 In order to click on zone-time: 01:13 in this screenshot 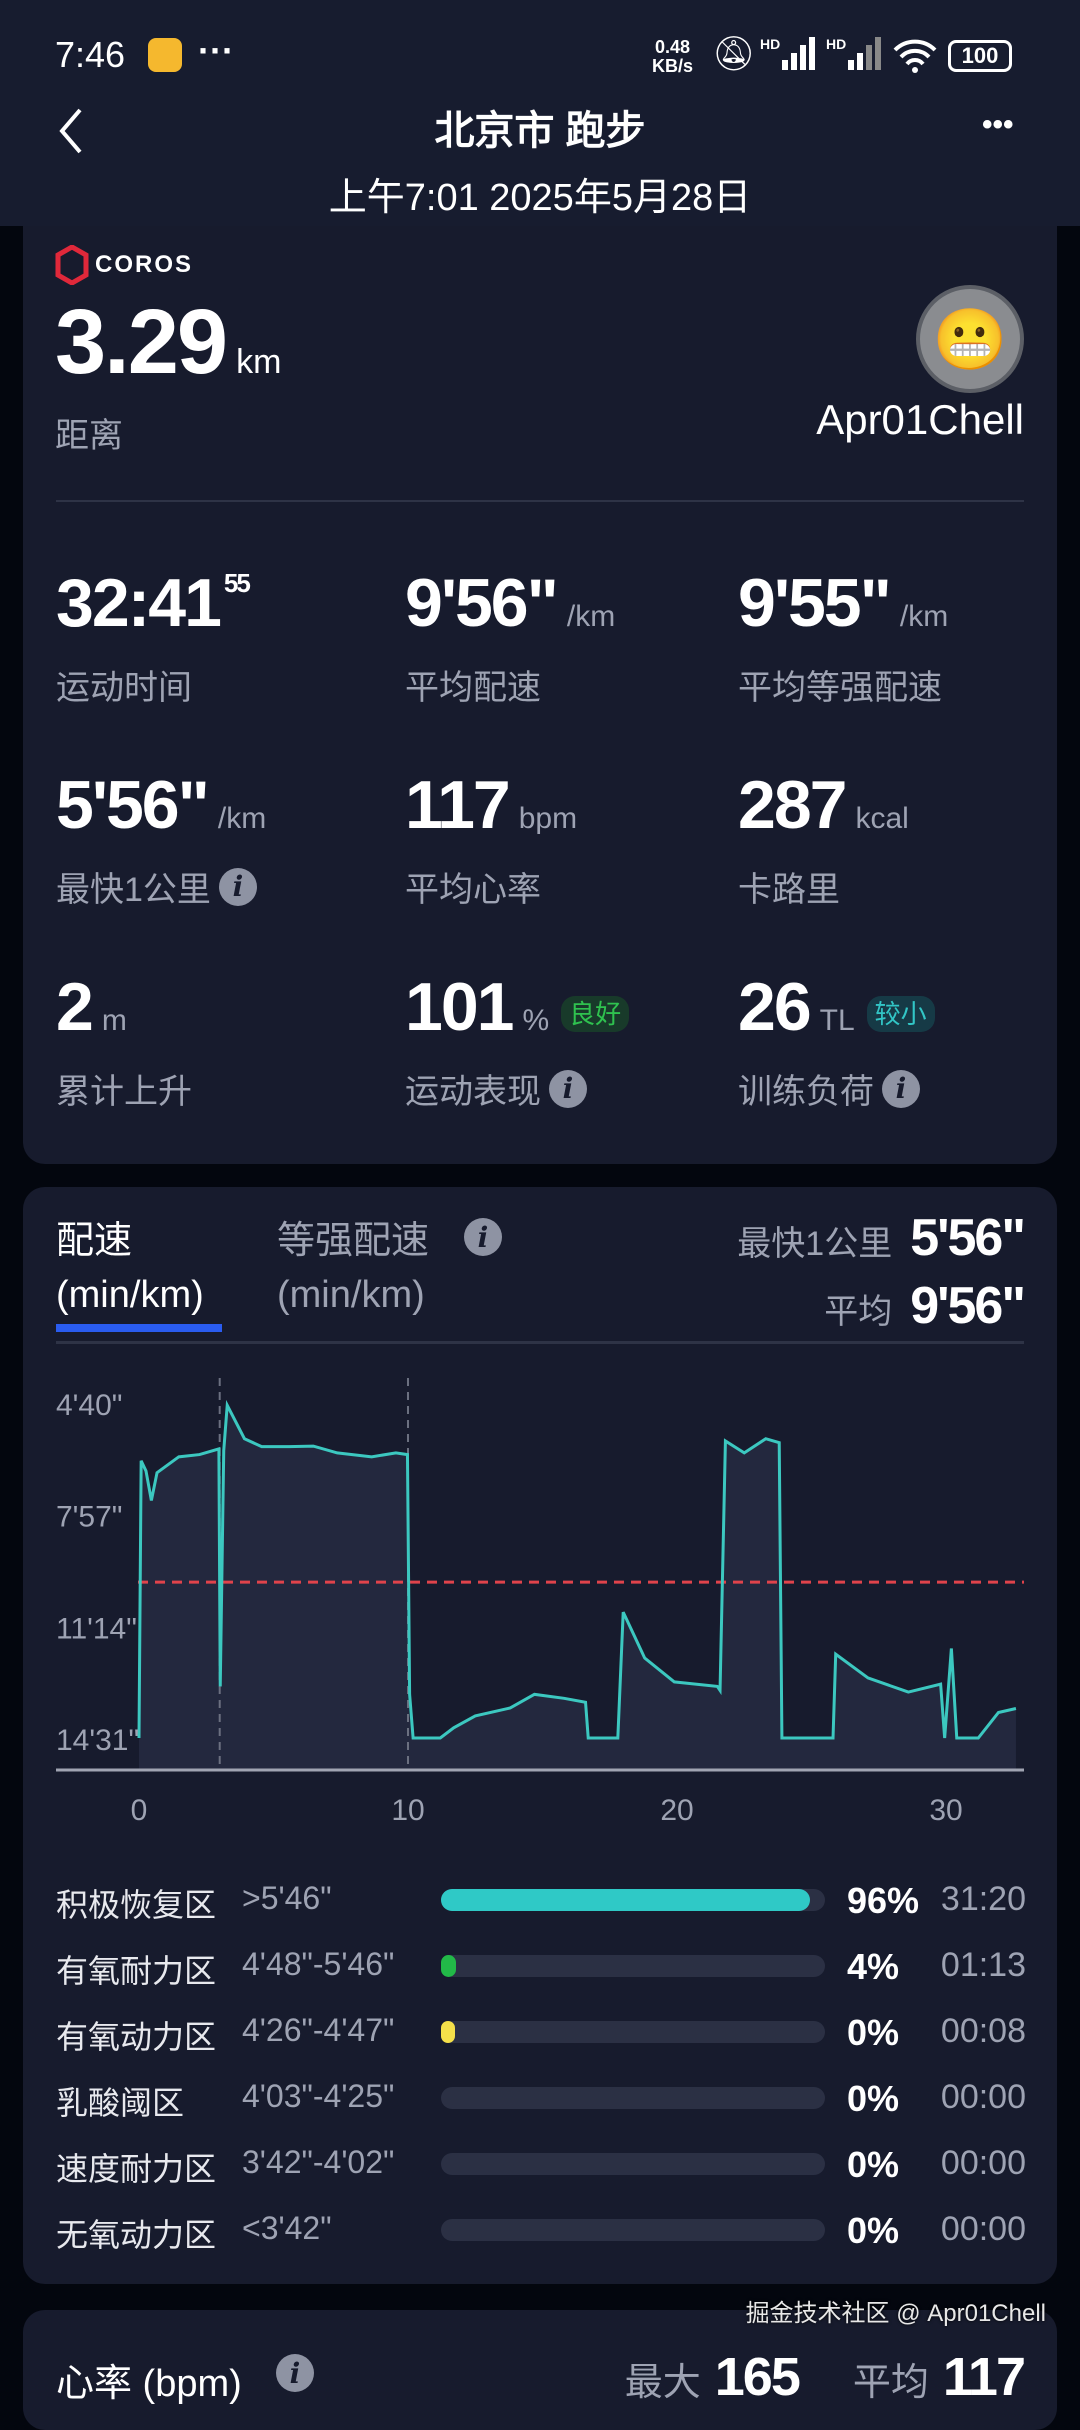, I will do `click(983, 1965)`.